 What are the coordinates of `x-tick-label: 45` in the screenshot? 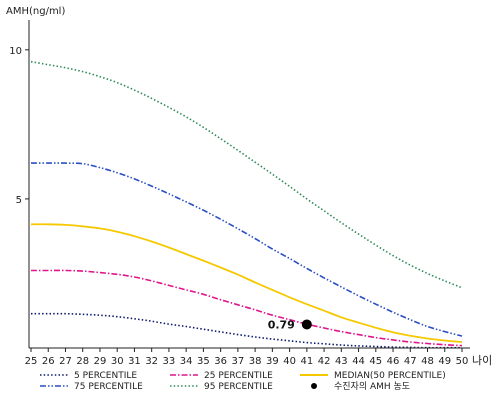 It's located at (375, 361).